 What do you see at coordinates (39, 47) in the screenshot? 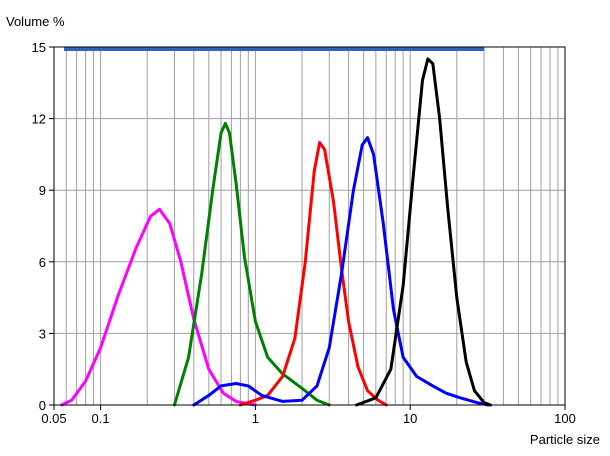
I see `y-tick-label: 15` at bounding box center [39, 47].